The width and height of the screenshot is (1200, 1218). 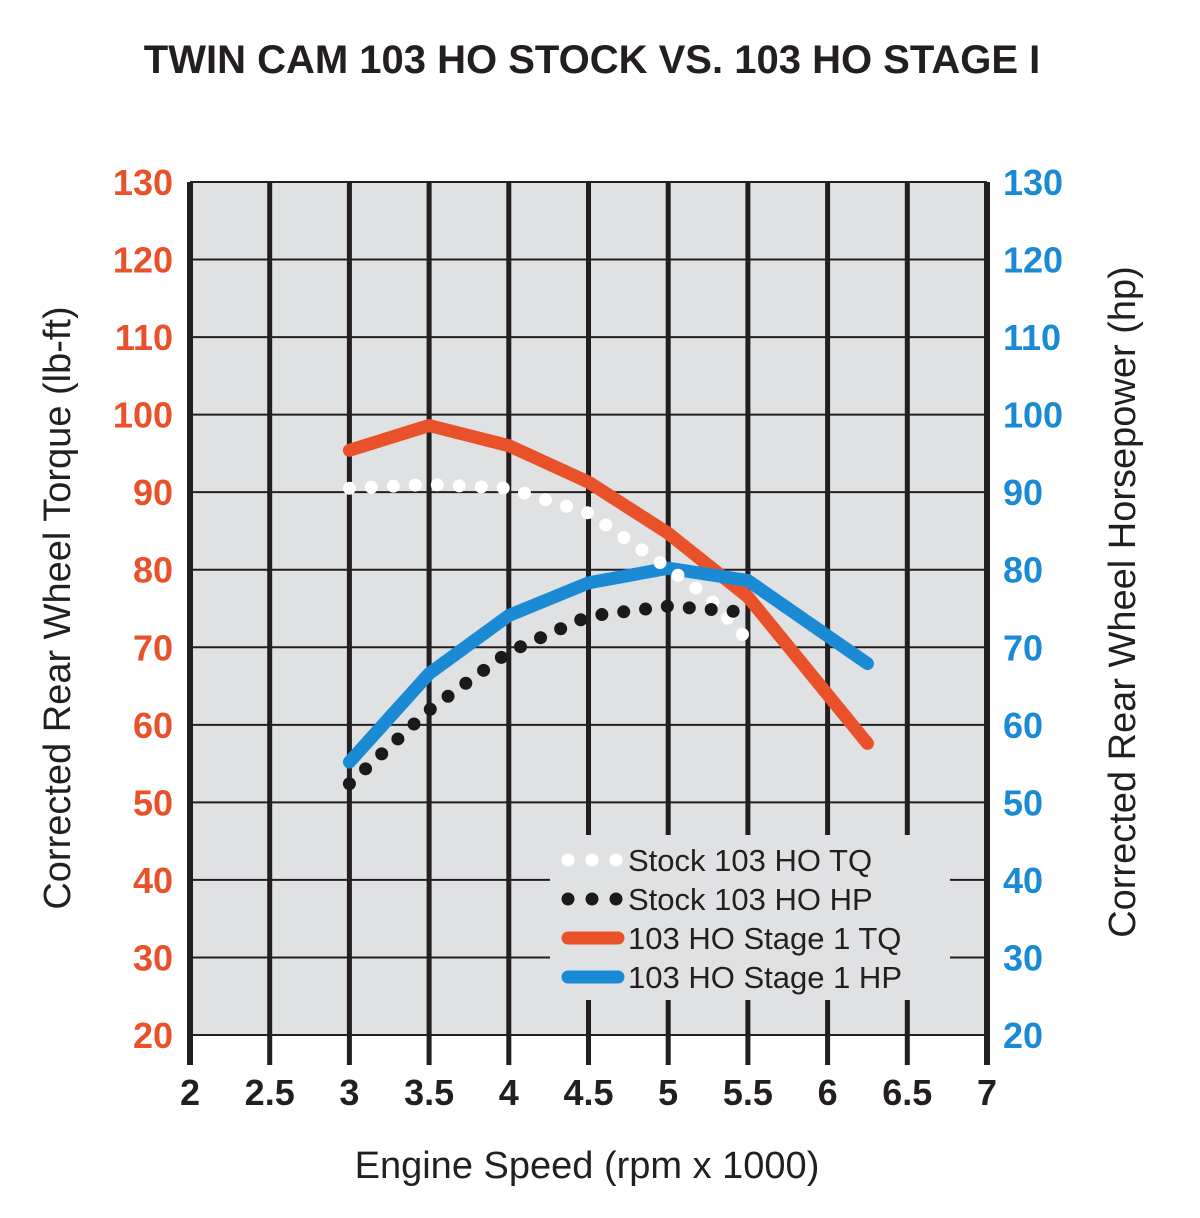 I want to click on y-left-tick-label: 50, so click(x=153, y=802).